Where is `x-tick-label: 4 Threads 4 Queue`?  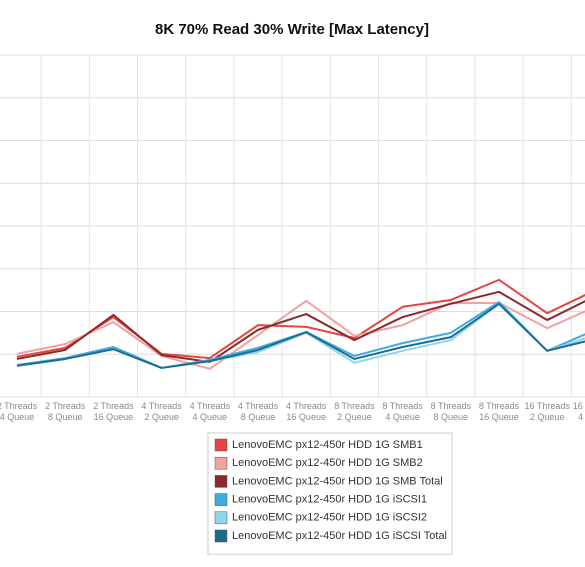
x-tick-label: 4 Threads 4 Queue is located at coordinates (210, 411).